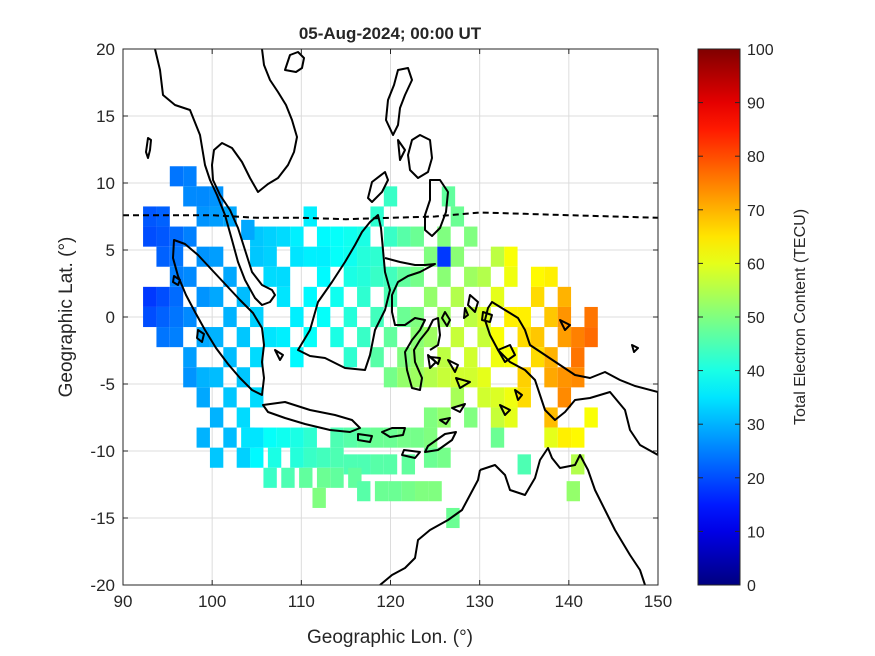  What do you see at coordinates (66, 317) in the screenshot?
I see `y-axis-label: Geographic Lat. (°)` at bounding box center [66, 317].